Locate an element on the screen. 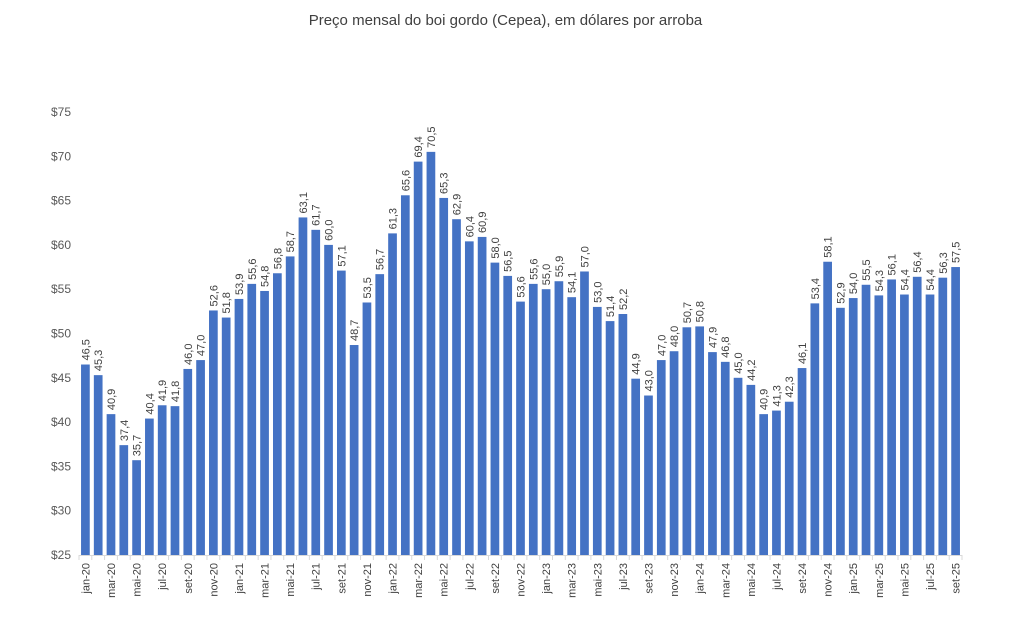  data-label: 69,4 is located at coordinates (419, 146).